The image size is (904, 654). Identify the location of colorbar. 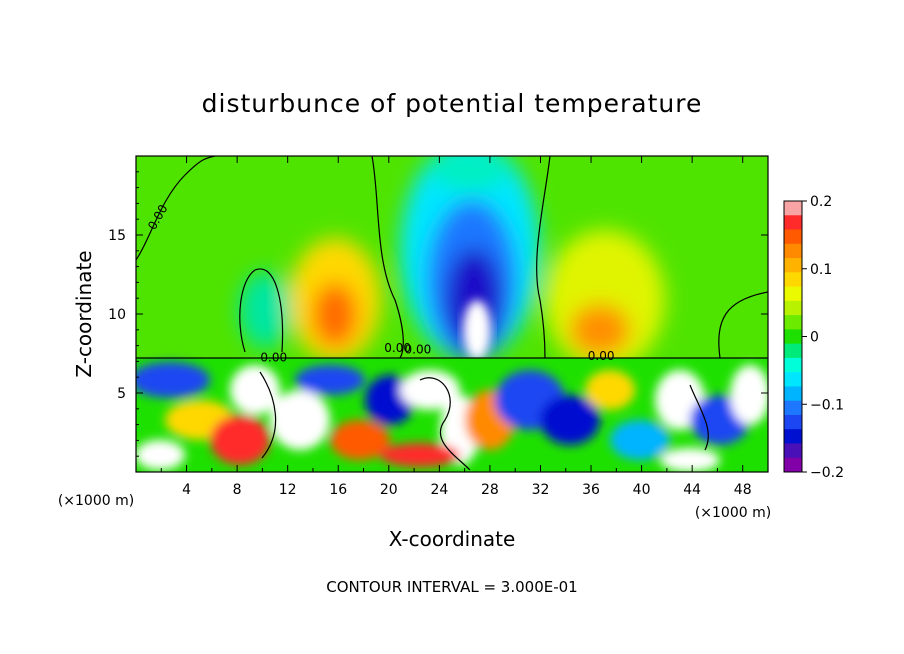
(795, 336).